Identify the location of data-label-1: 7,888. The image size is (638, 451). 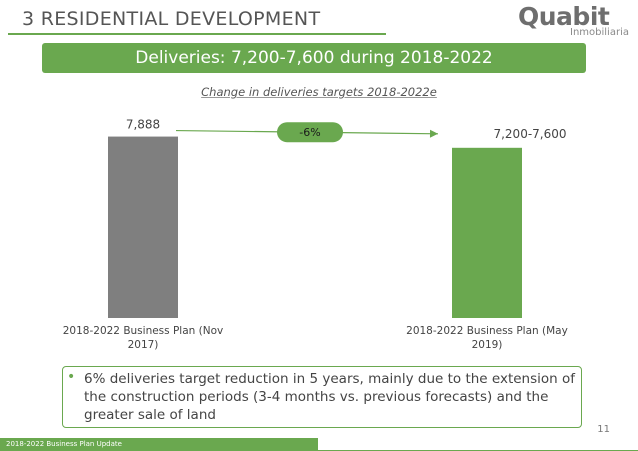
(143, 125).